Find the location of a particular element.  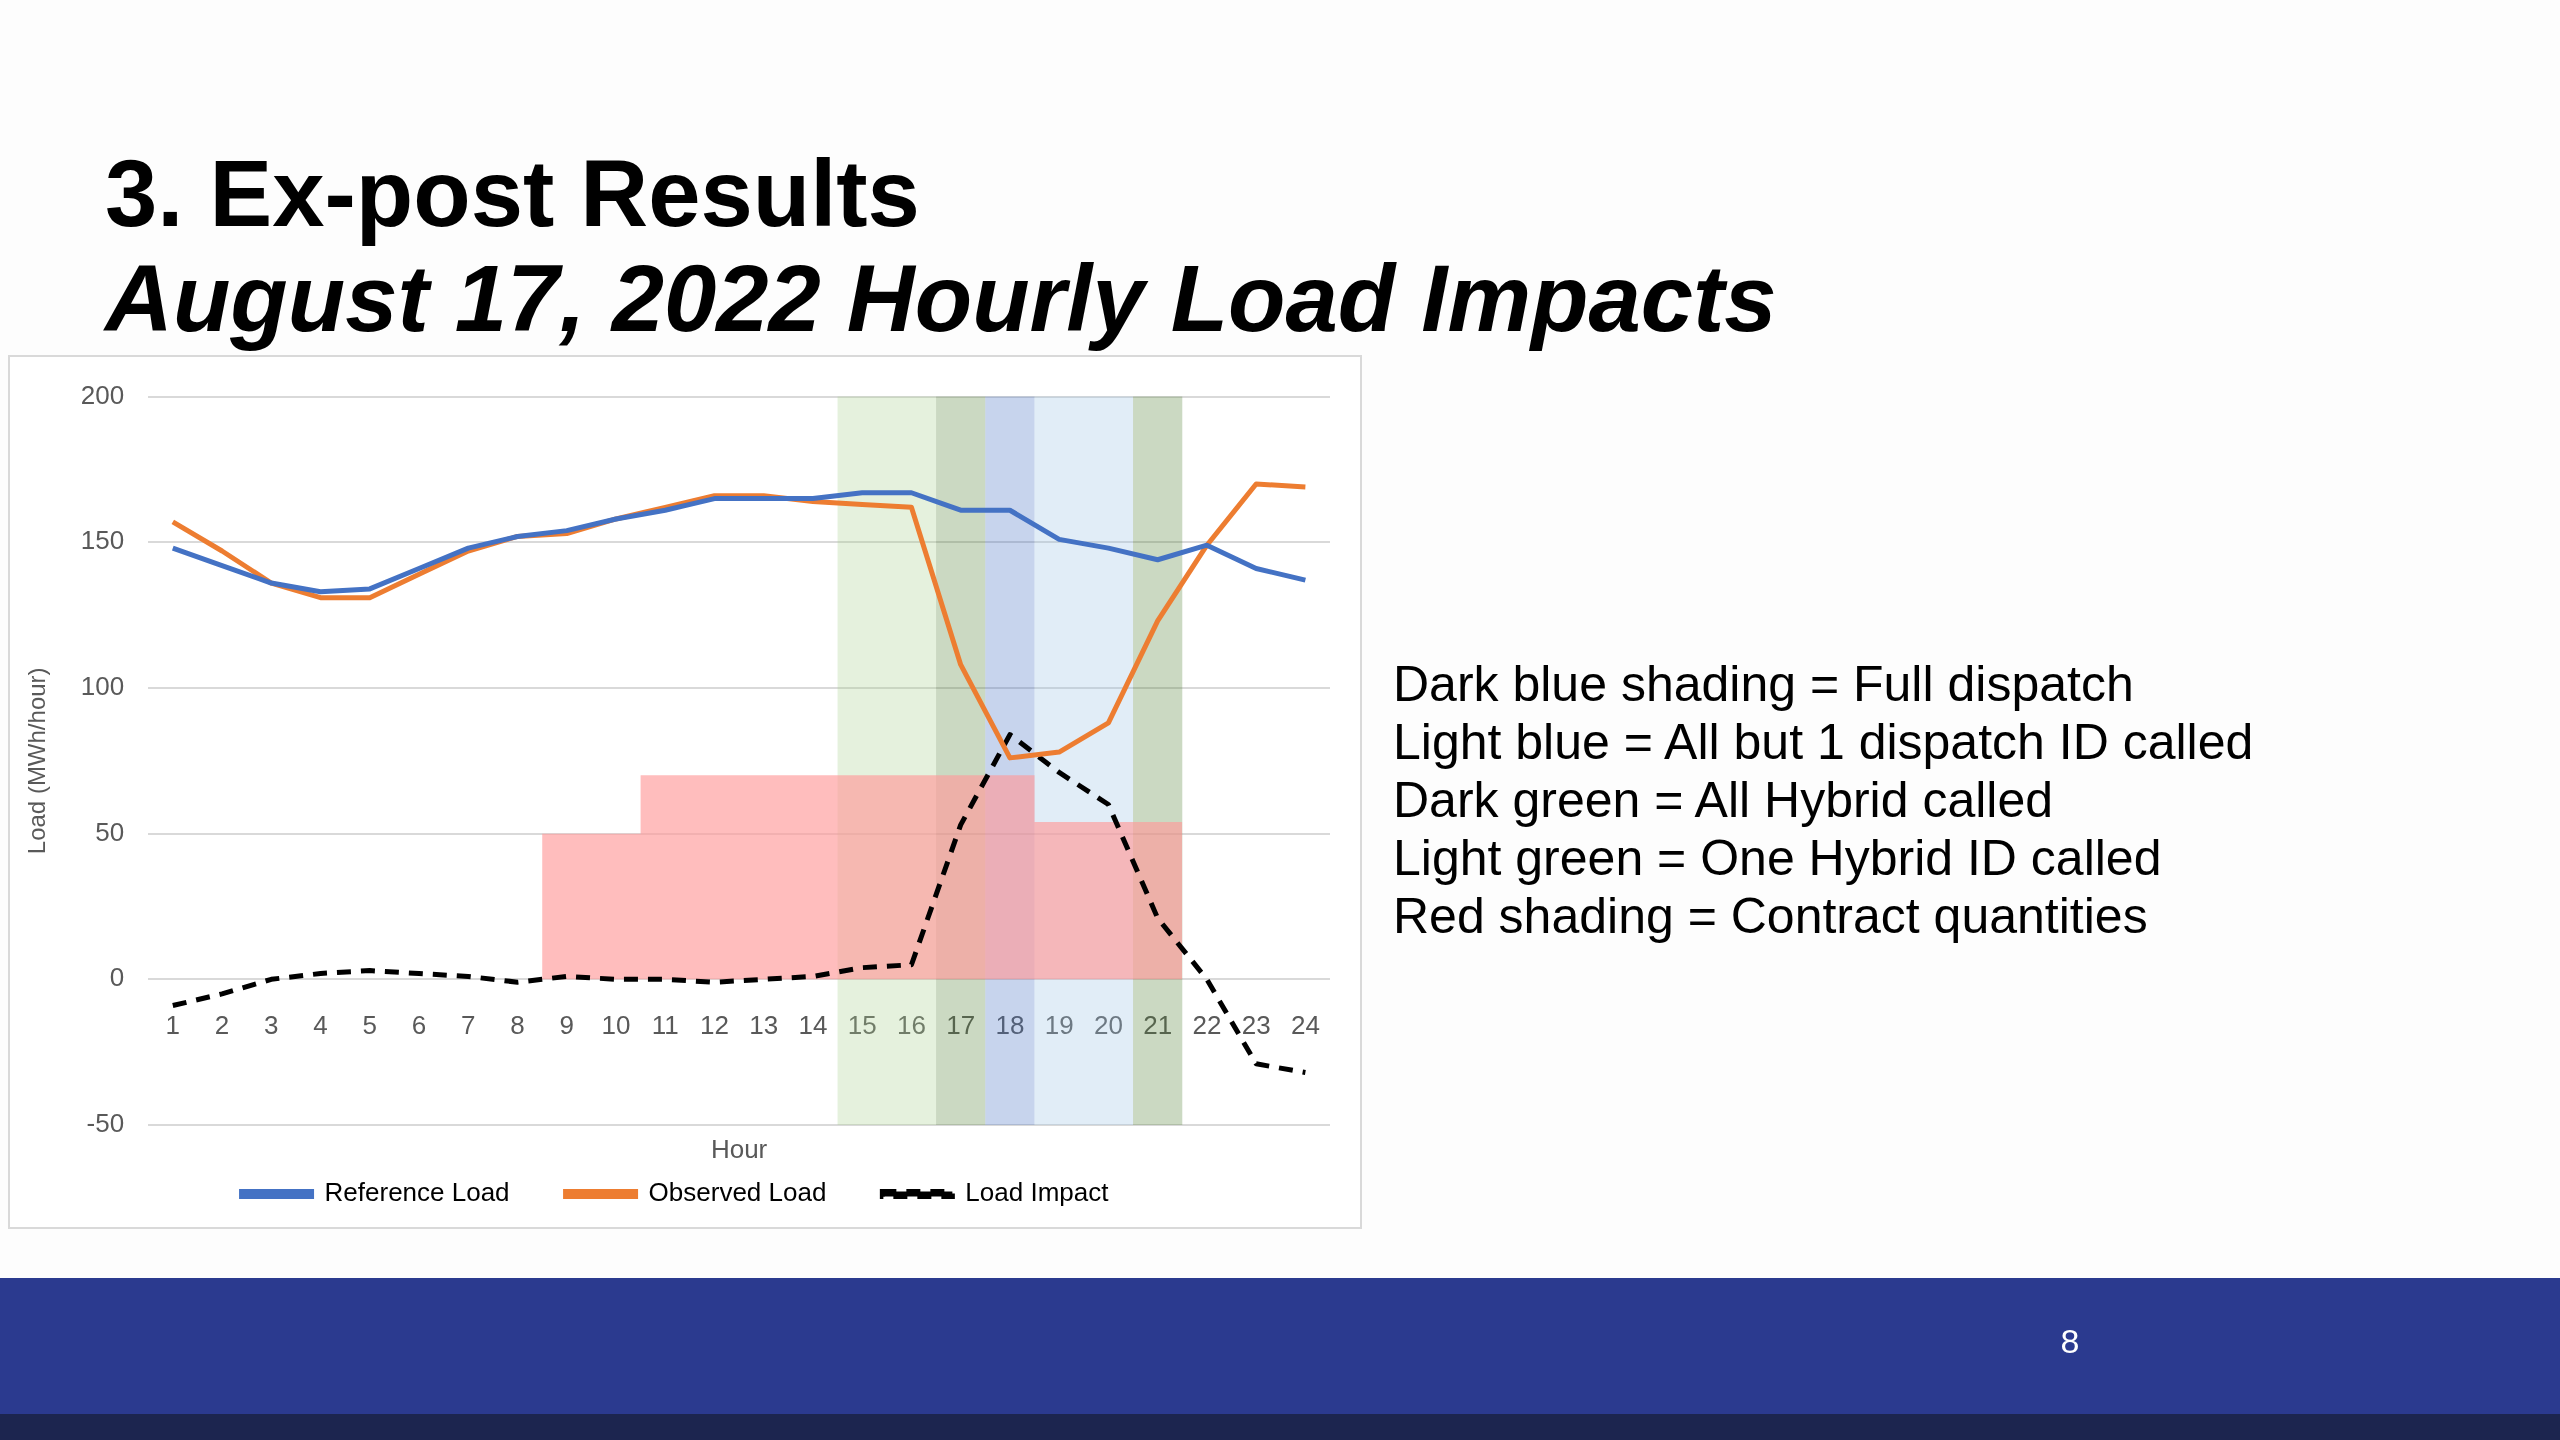

x-tick-label: 14 is located at coordinates (813, 1025).